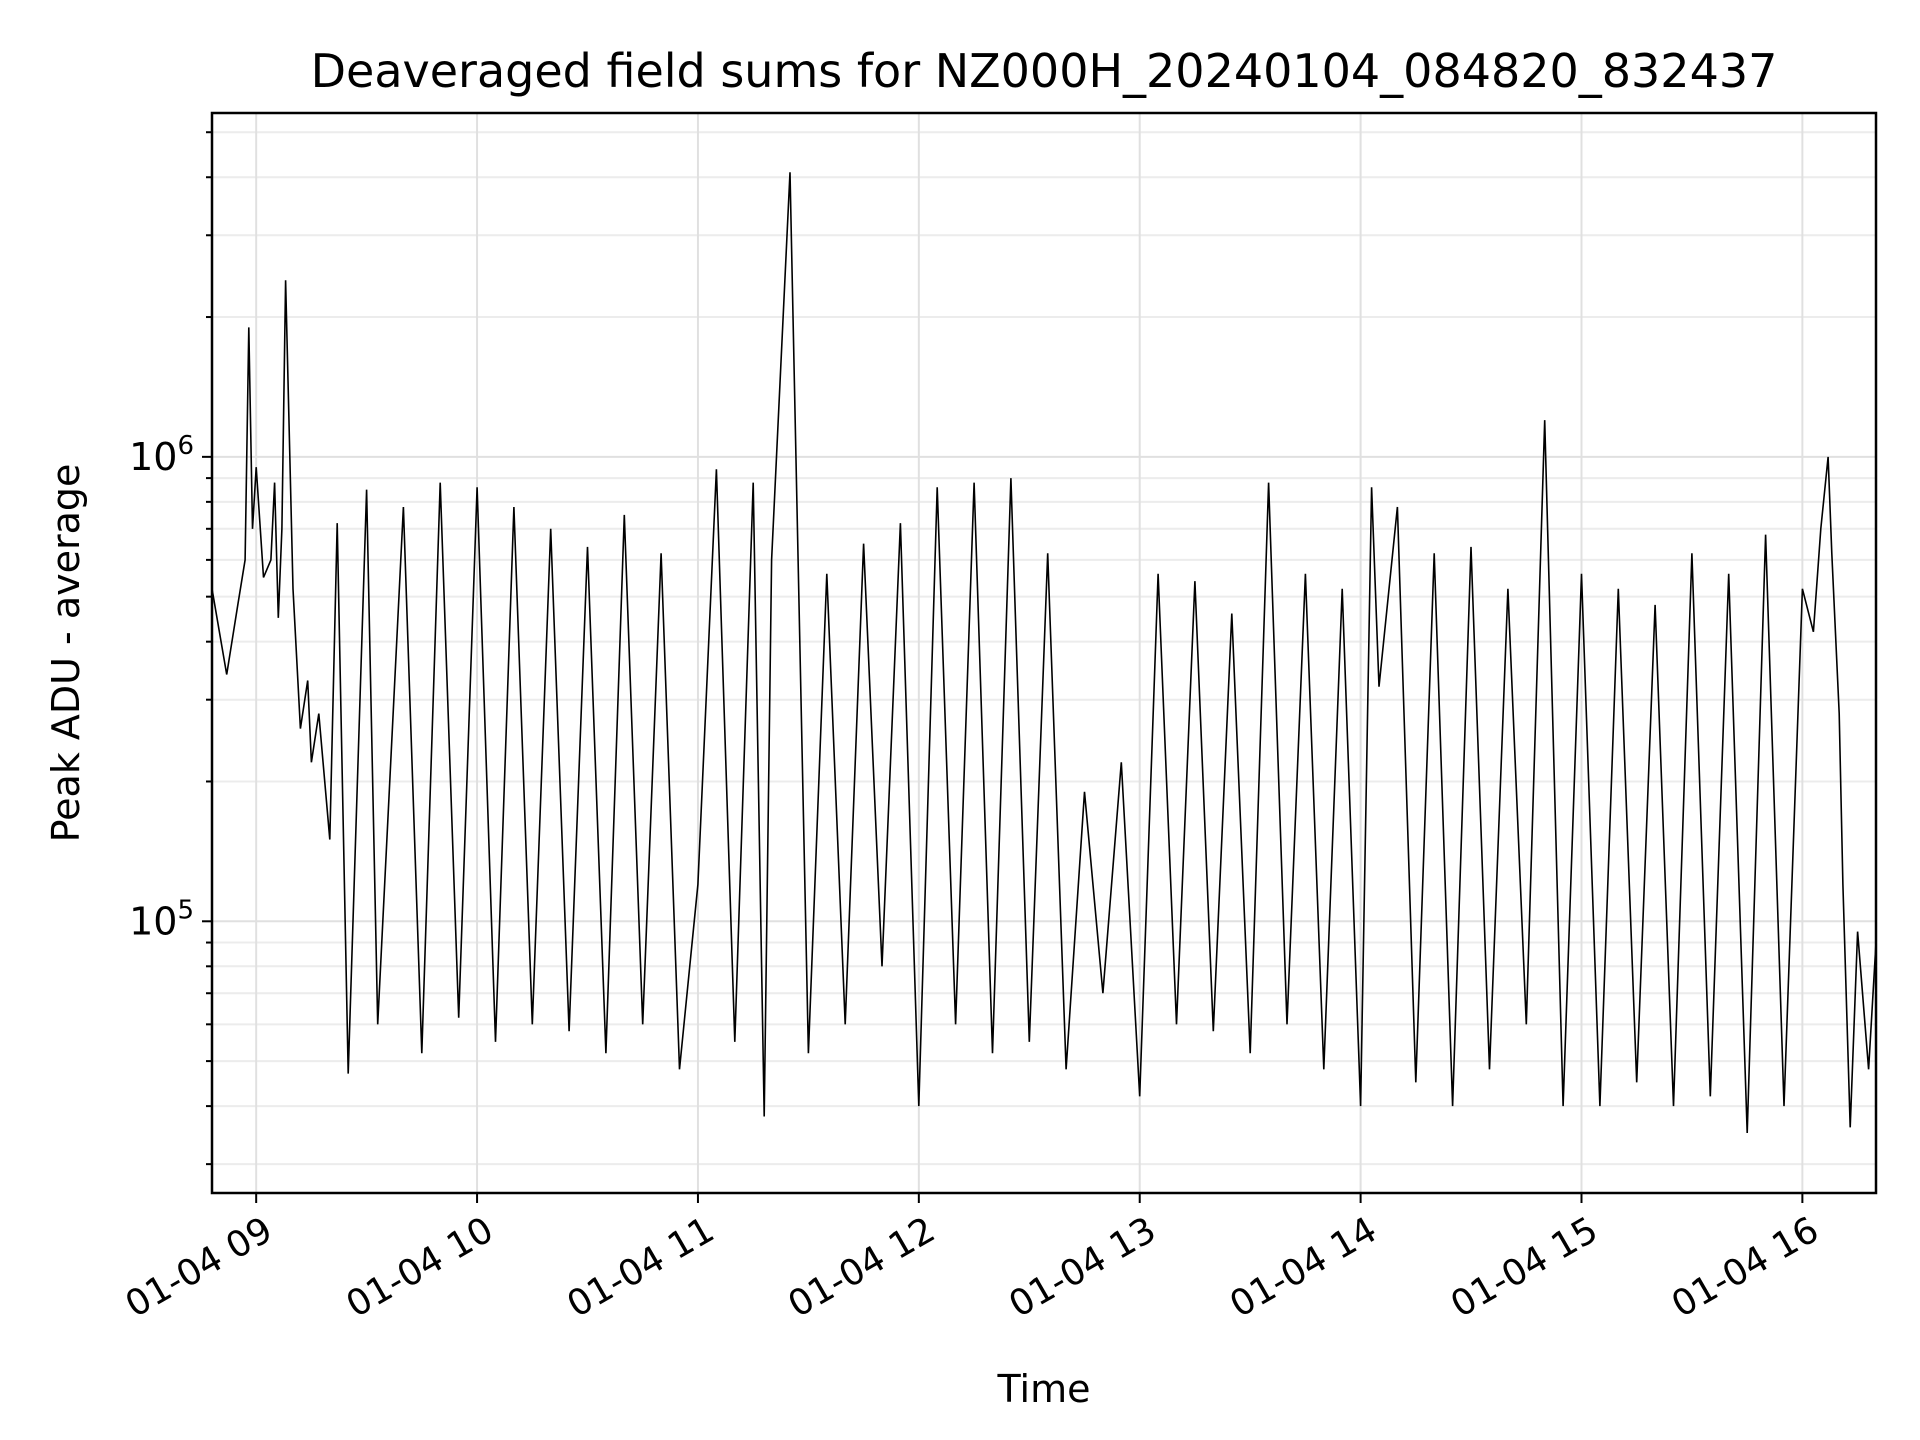  Describe the element at coordinates (66, 653) in the screenshot. I see `y-axis-label: Peak ADU - average` at that location.